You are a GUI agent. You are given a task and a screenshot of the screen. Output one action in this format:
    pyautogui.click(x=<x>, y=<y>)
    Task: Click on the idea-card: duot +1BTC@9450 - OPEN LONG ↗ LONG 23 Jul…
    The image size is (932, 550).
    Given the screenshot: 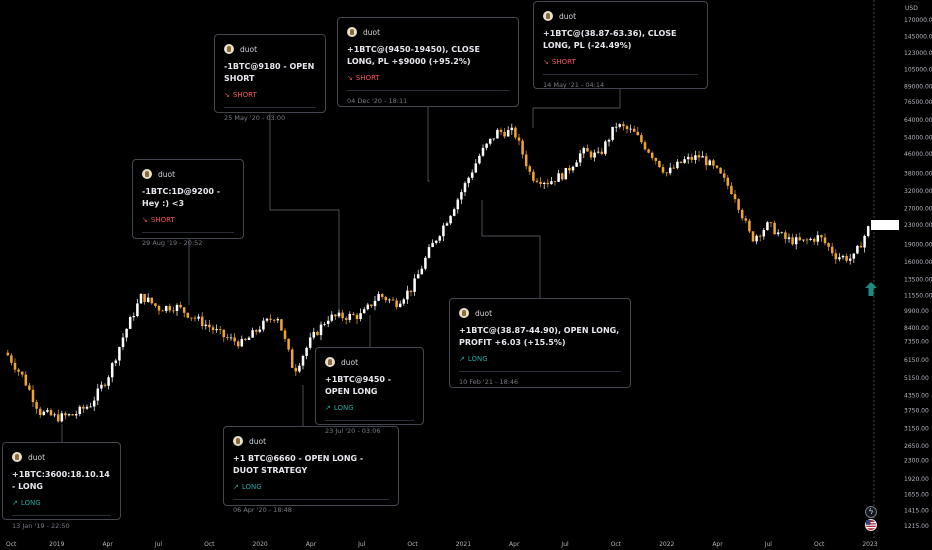 What is the action you would take?
    pyautogui.click(x=369, y=391)
    